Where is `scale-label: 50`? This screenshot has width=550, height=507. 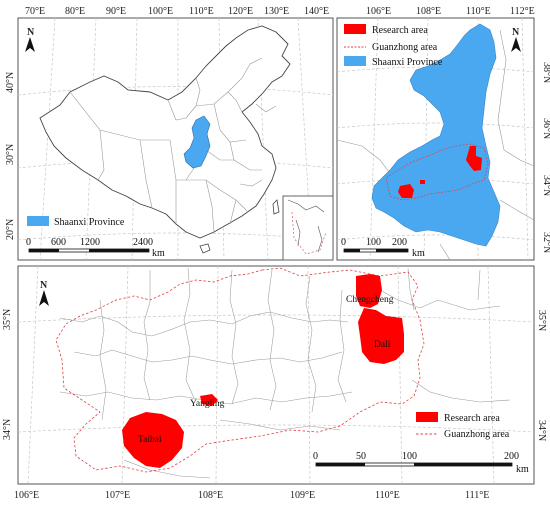
scale-label: 50 is located at coordinates (361, 456).